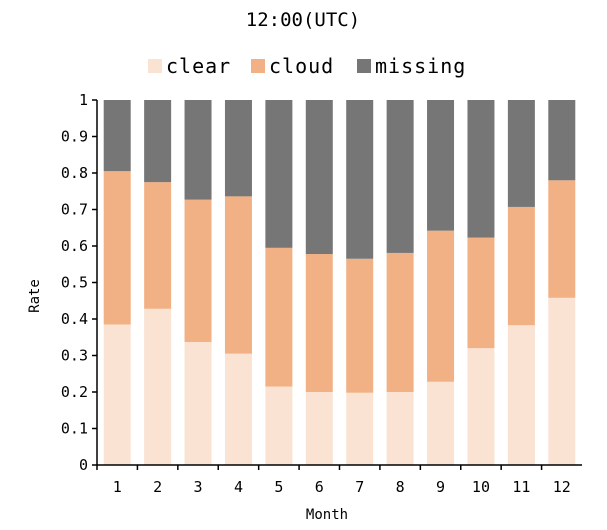  I want to click on x-tick-label: 2, so click(157, 487).